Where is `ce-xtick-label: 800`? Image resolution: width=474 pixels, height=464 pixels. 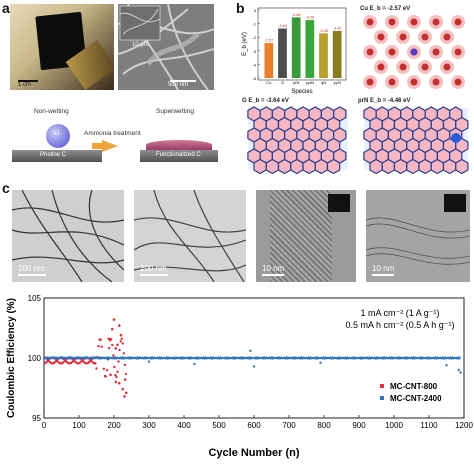
ce-xtick-label: 800 is located at coordinates (324, 425).